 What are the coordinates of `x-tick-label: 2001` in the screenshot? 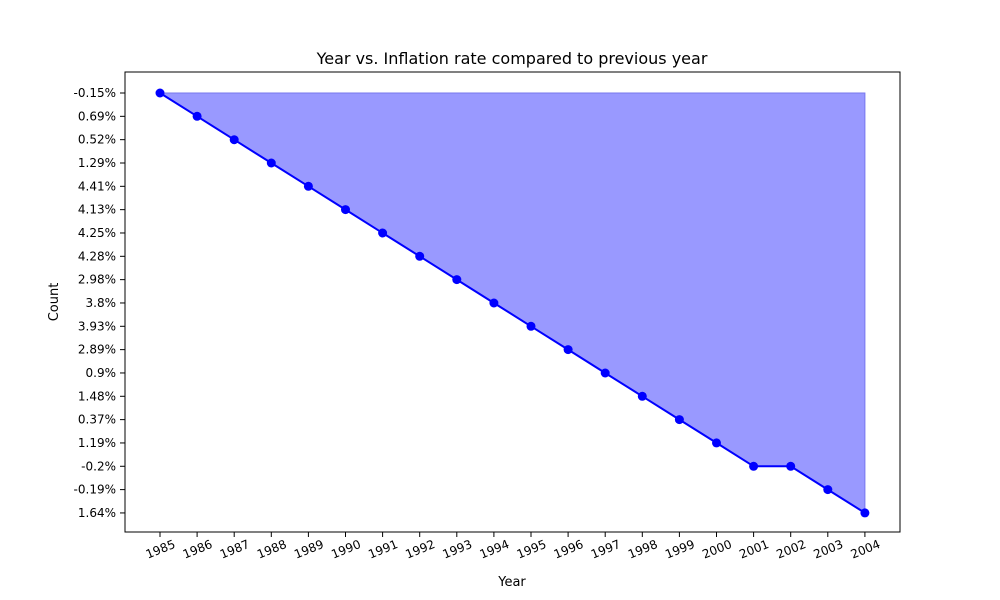 It's located at (754, 549).